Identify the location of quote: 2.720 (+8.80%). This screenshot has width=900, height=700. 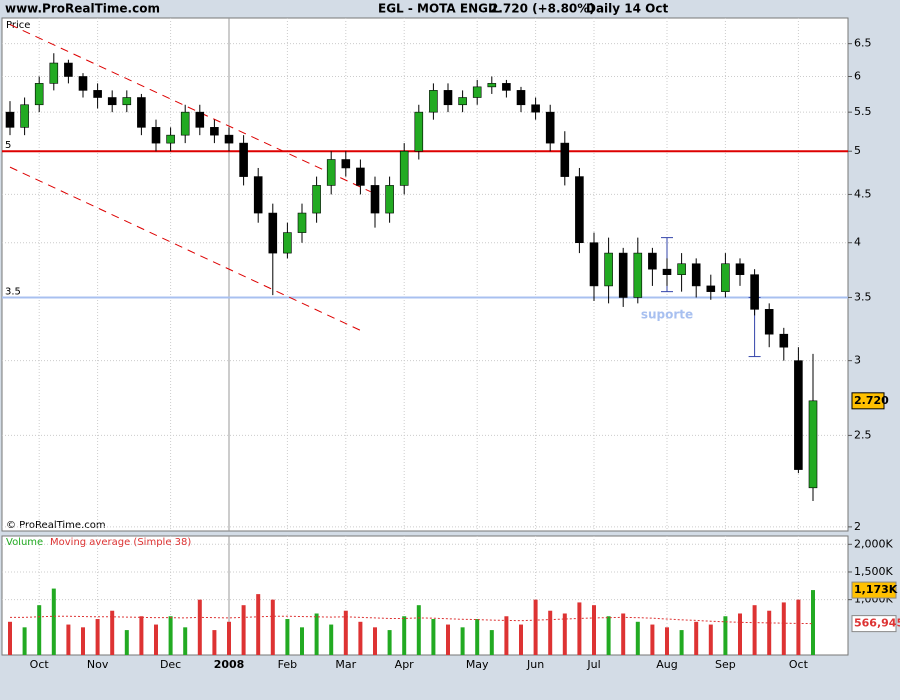
(542, 9).